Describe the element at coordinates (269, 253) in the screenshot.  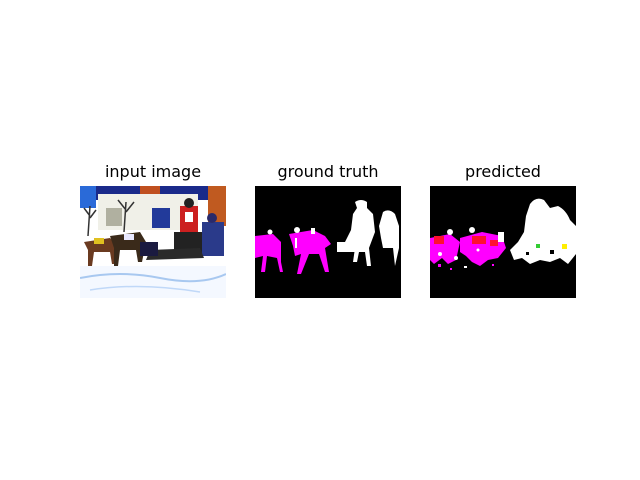
I see `gt-horse-left` at that location.